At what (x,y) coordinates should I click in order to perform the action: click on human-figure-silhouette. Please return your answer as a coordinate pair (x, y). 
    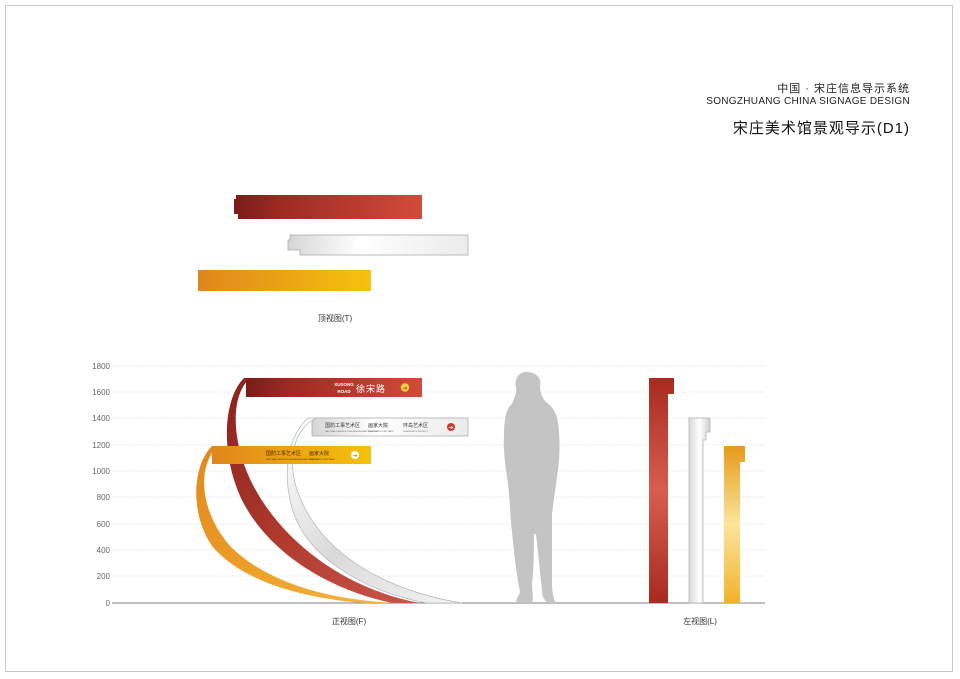
    Looking at the image, I should click on (531, 487).